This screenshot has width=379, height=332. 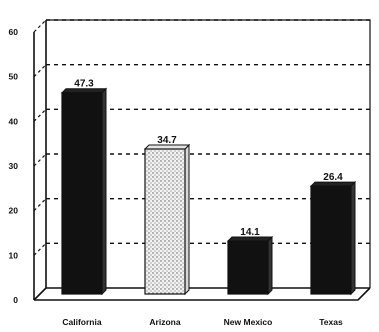 What do you see at coordinates (15, 300) in the screenshot?
I see `y-tick-label: 0` at bounding box center [15, 300].